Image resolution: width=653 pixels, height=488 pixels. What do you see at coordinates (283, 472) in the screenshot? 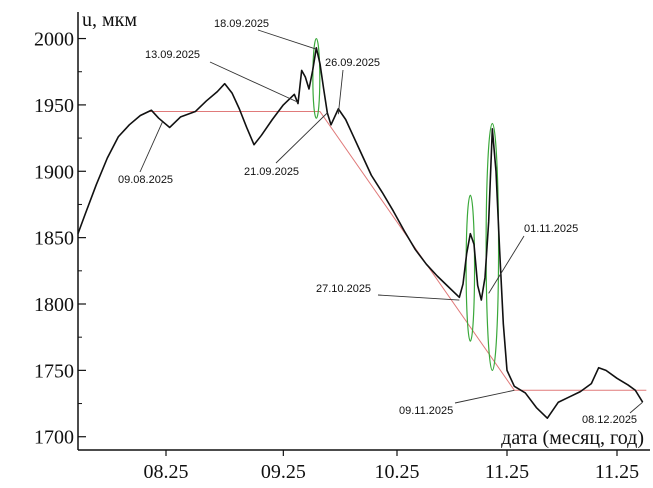
I see `x-tick-label: 09.25` at bounding box center [283, 472].